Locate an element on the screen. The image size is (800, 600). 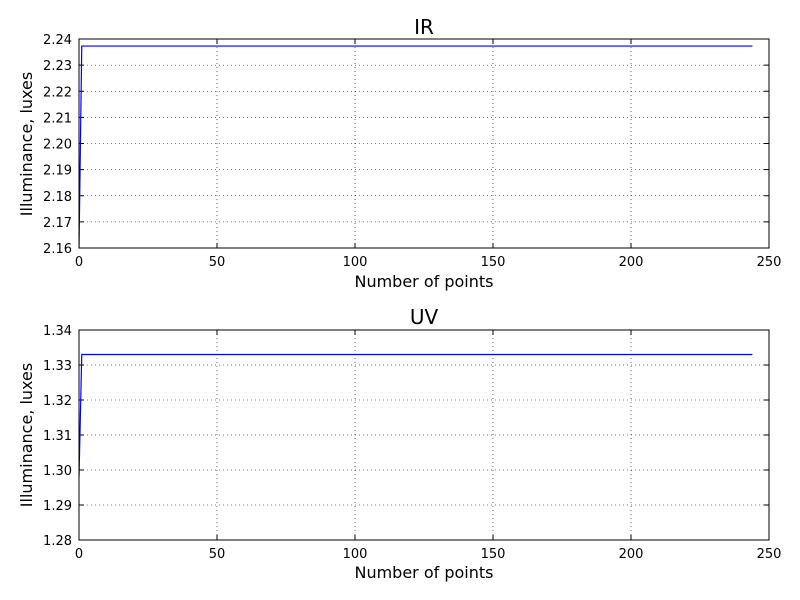
y-tick-label: 2.23 is located at coordinates (57, 66).